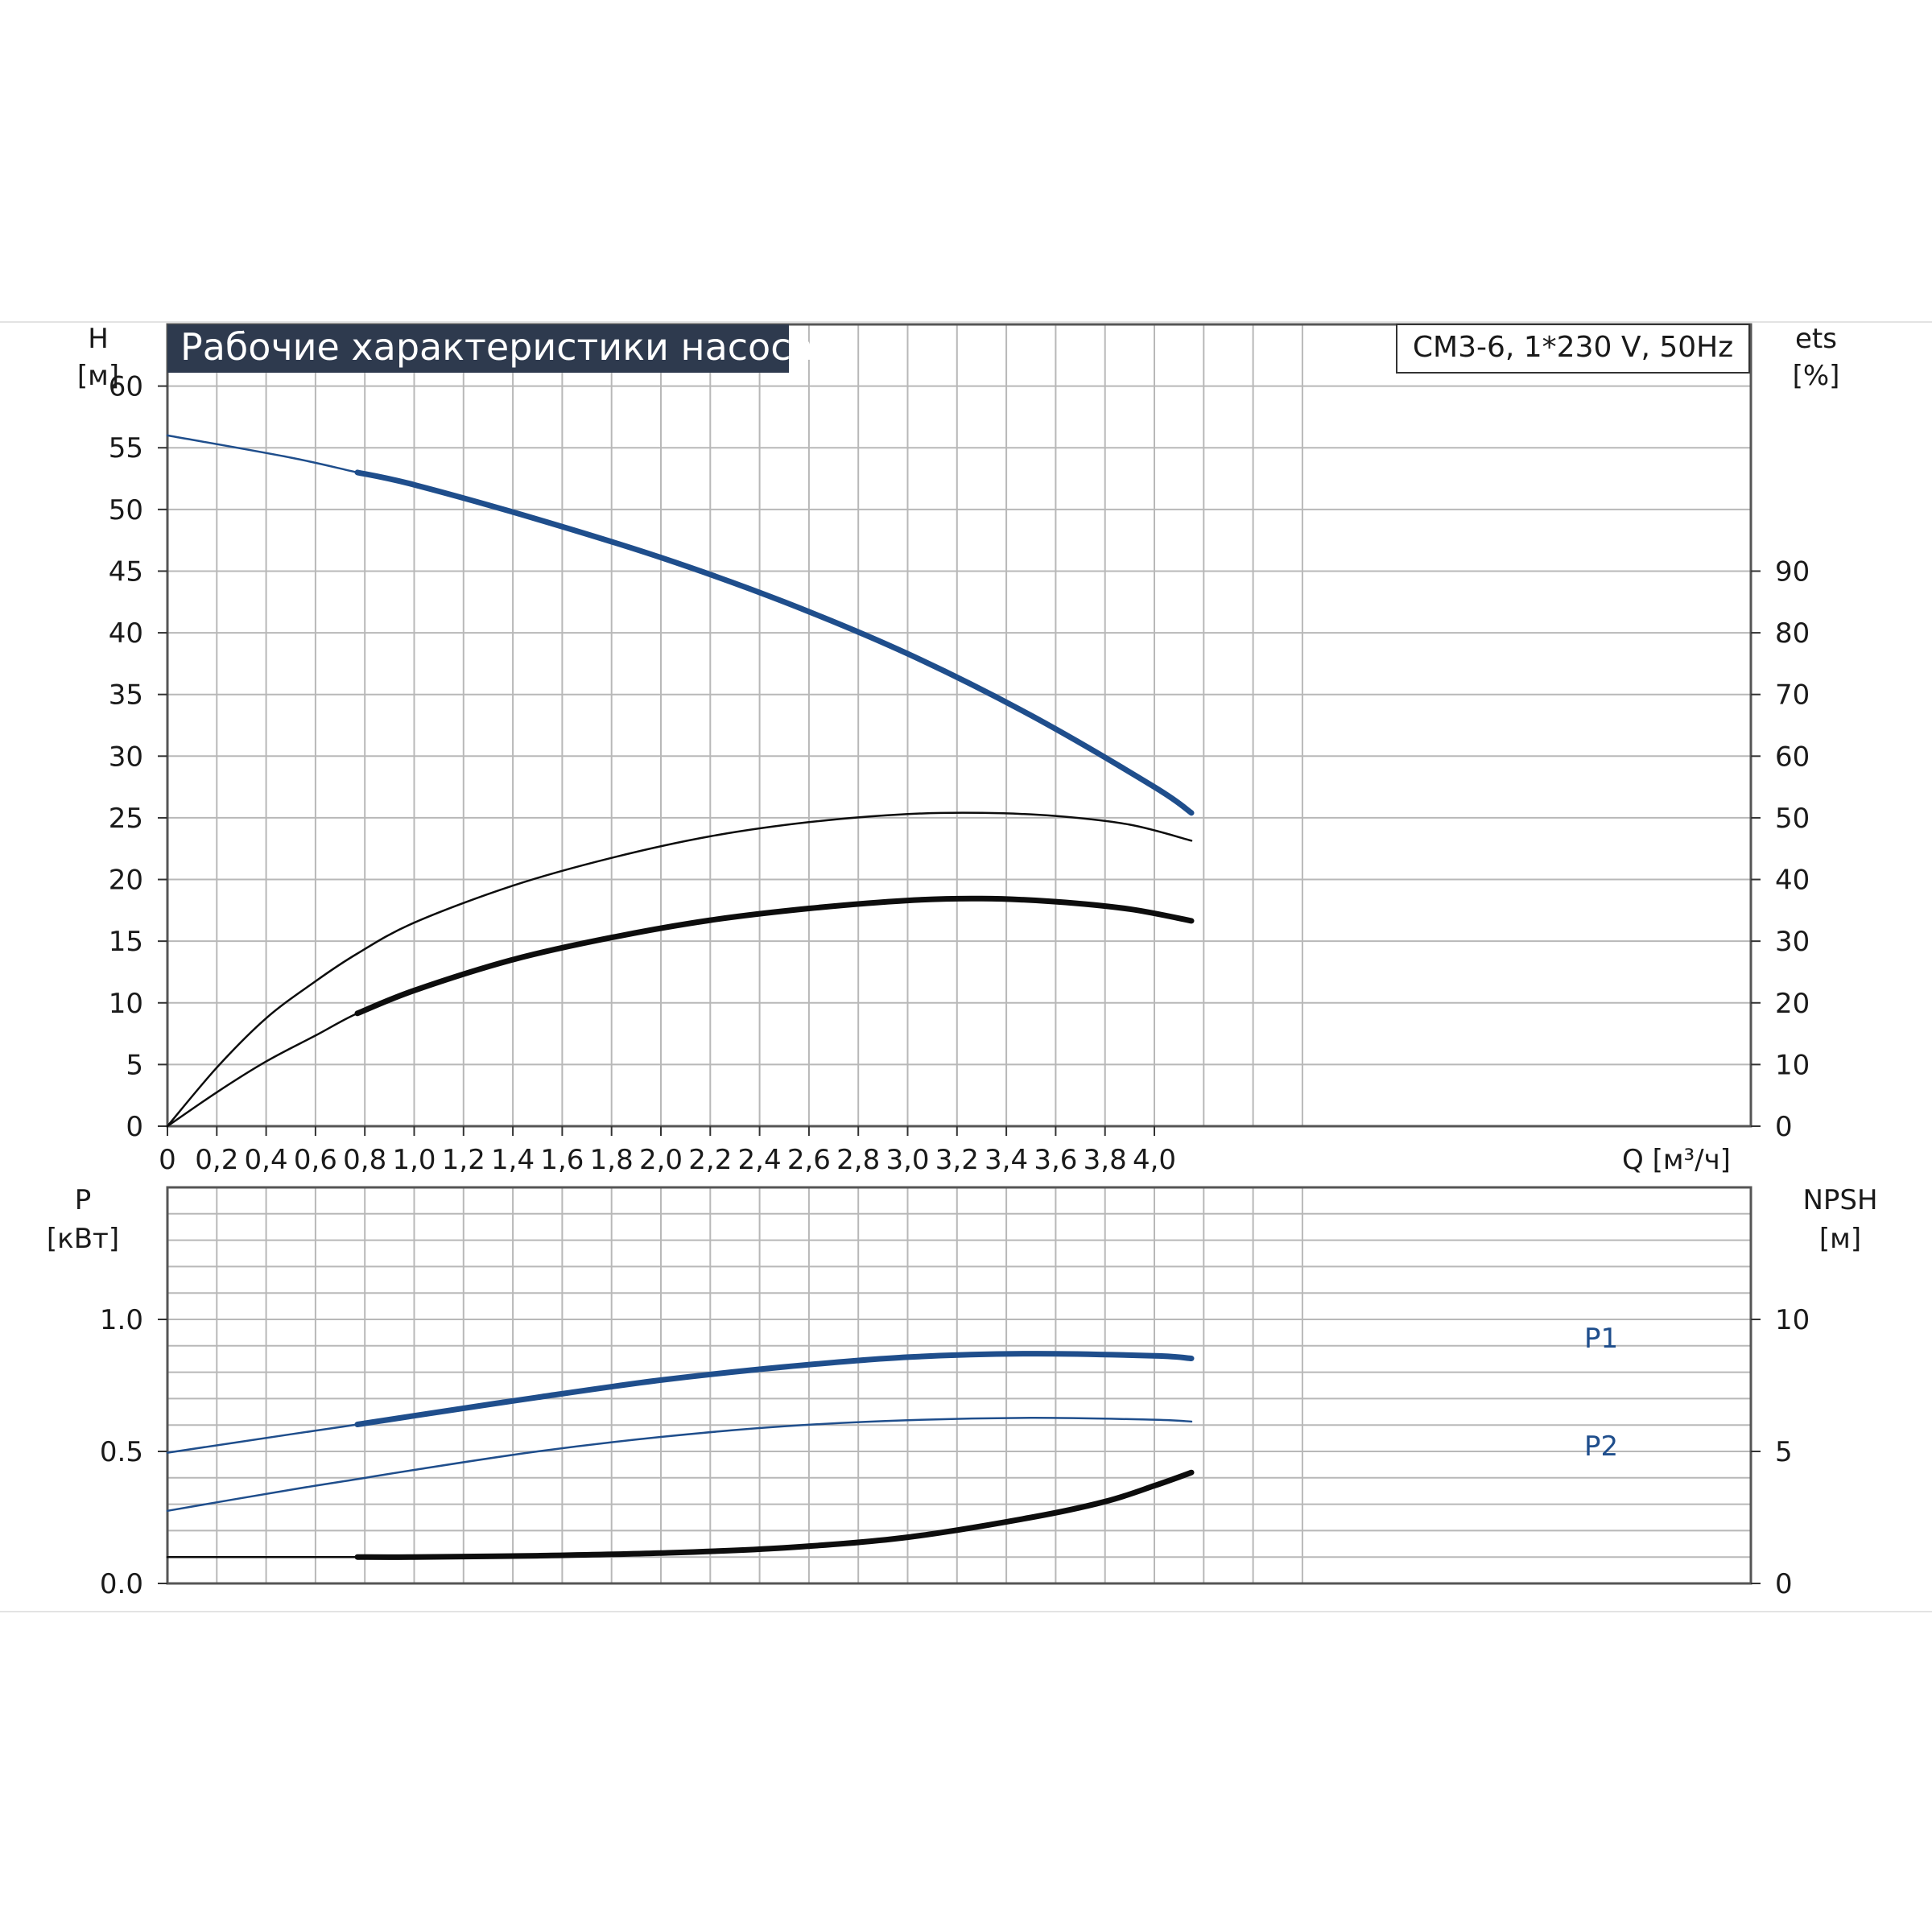 Image resolution: width=1932 pixels, height=1932 pixels. What do you see at coordinates (126, 1004) in the screenshot?
I see `y-left-tick-label: 10` at bounding box center [126, 1004].